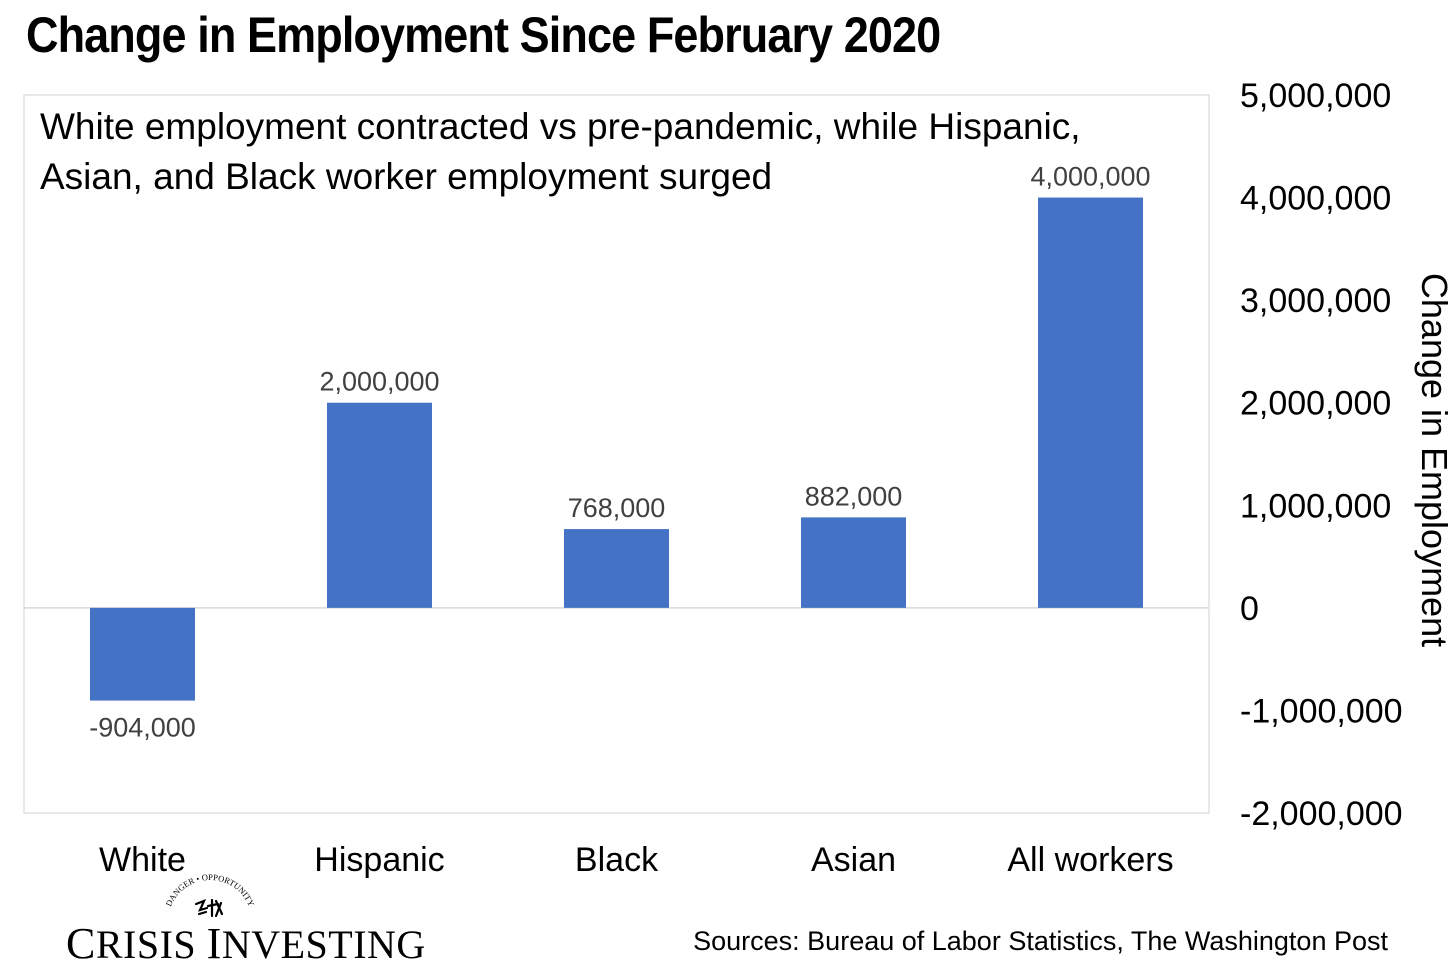 This screenshot has width=1456, height=973. What do you see at coordinates (617, 860) in the screenshot?
I see `x-tick-label: Black` at bounding box center [617, 860].